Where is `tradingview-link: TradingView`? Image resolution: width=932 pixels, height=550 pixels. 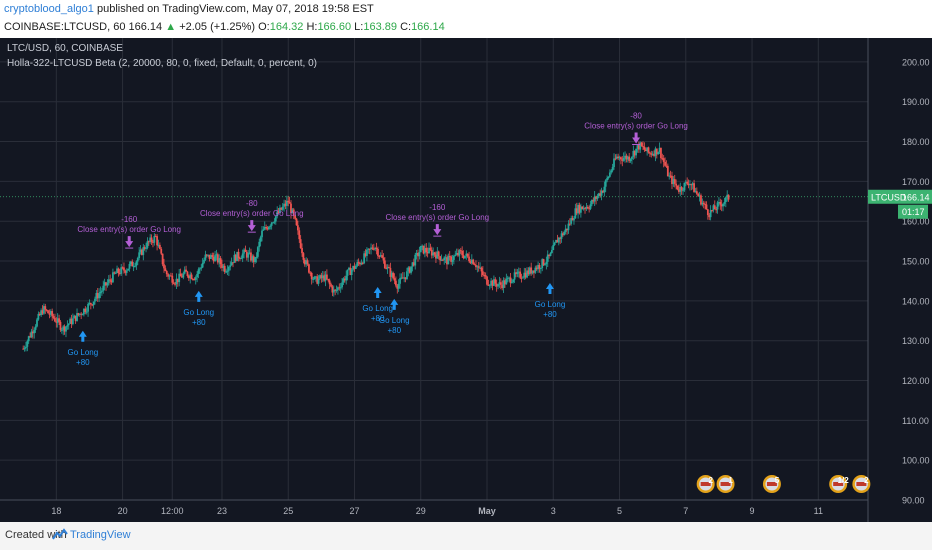
tradingview-link: TradingView is located at coordinates (100, 535).